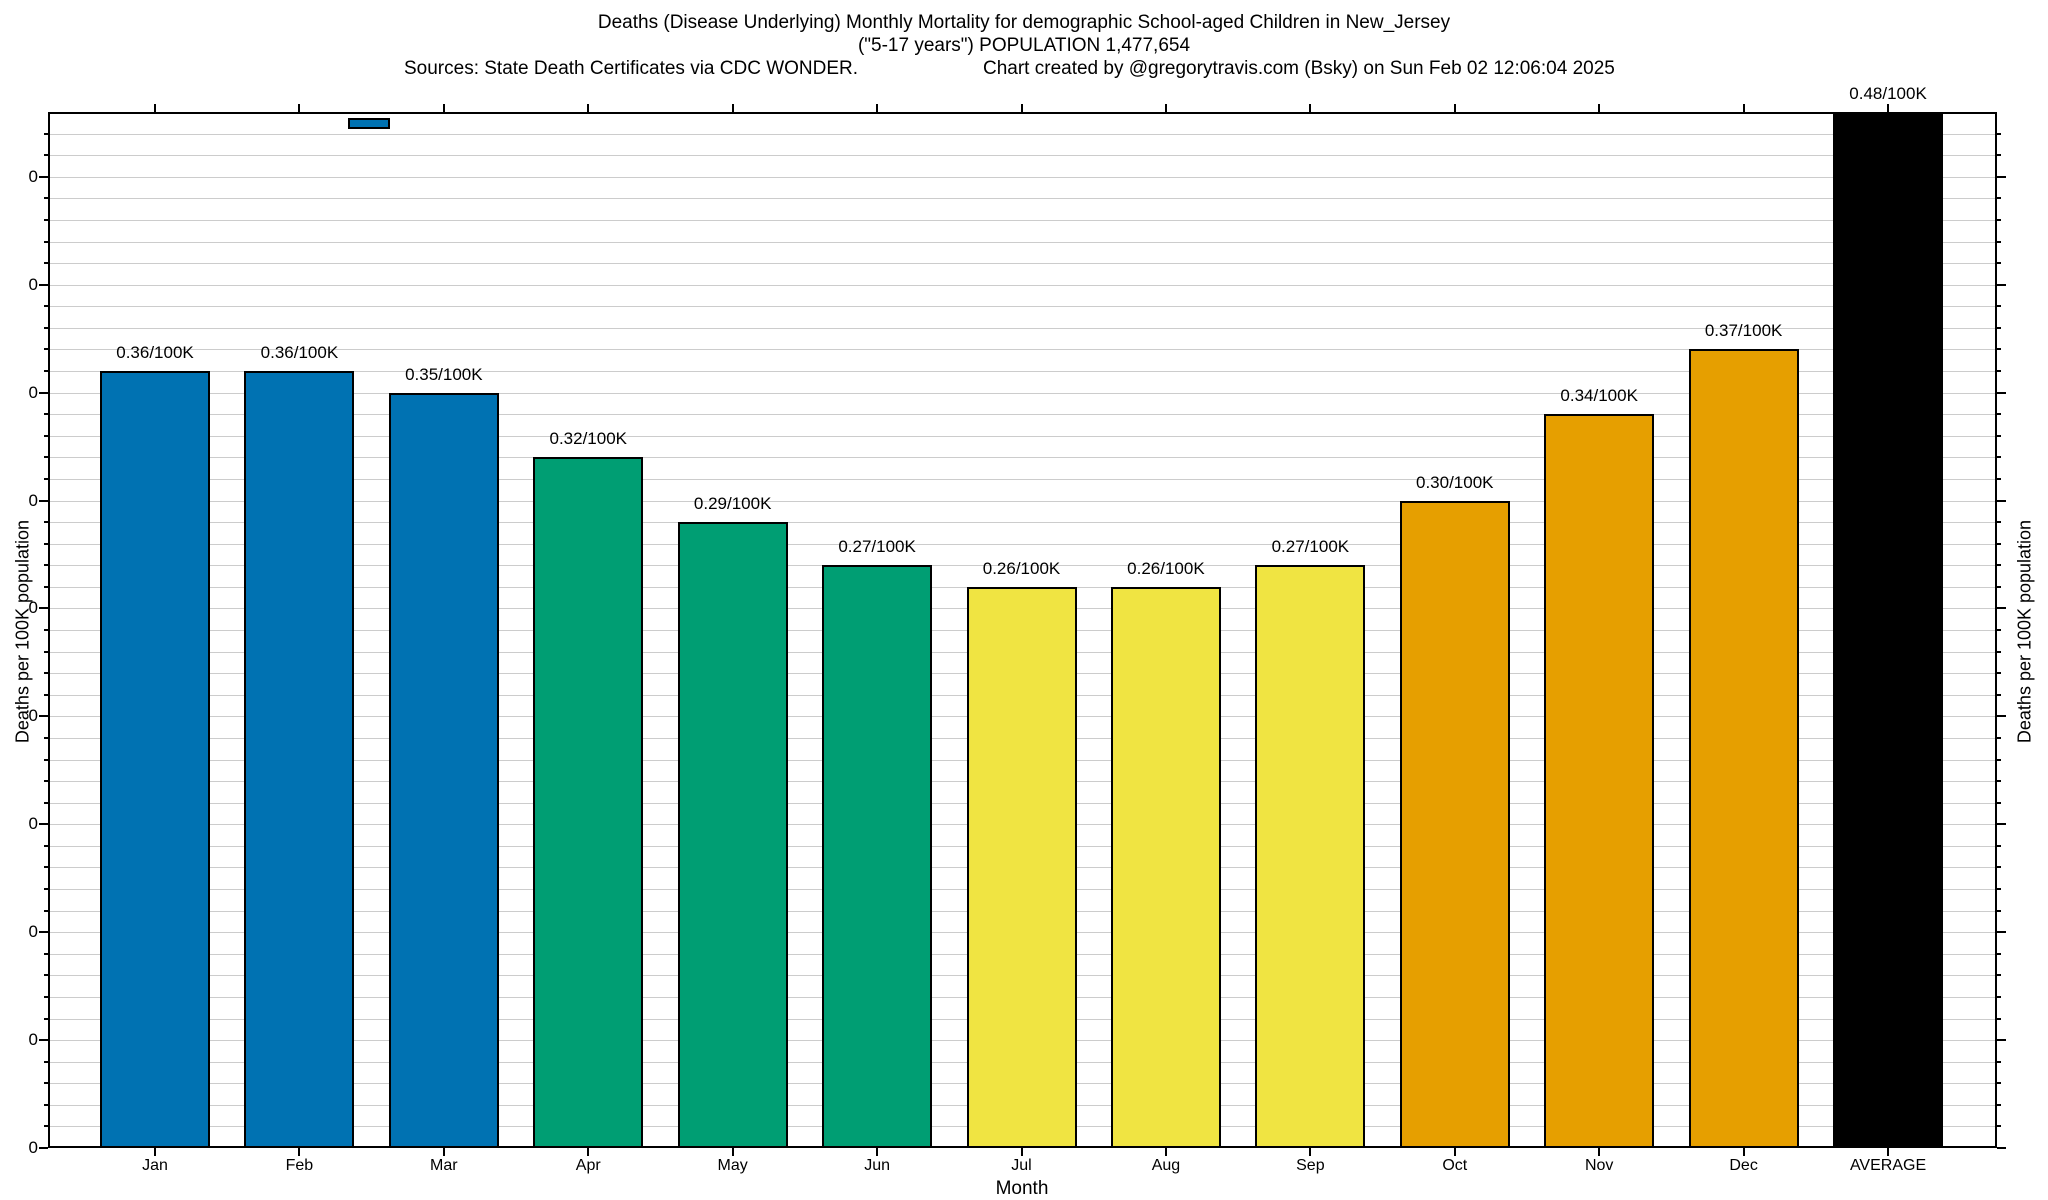  I want to click on bar-value-label-dec: 0.37/100K, so click(1743, 331).